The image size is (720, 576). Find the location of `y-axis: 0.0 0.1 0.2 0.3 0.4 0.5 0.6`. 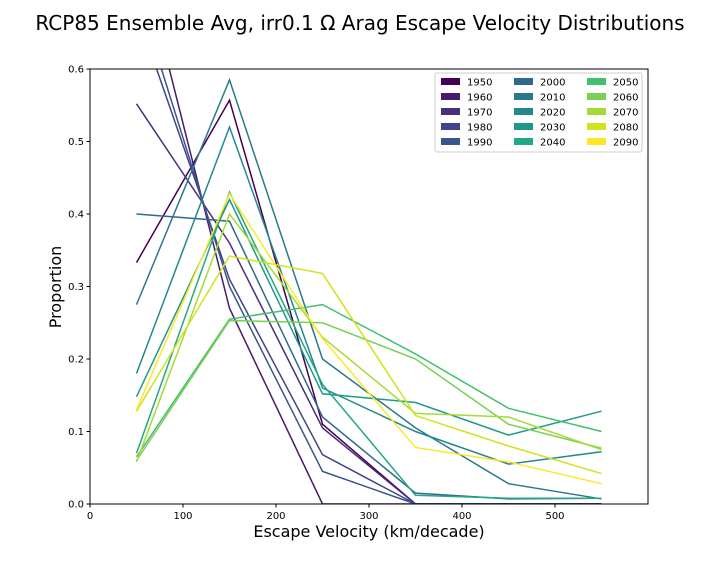

y-axis: 0.0 0.1 0.2 0.3 0.4 0.5 0.6 is located at coordinates (79, 288).